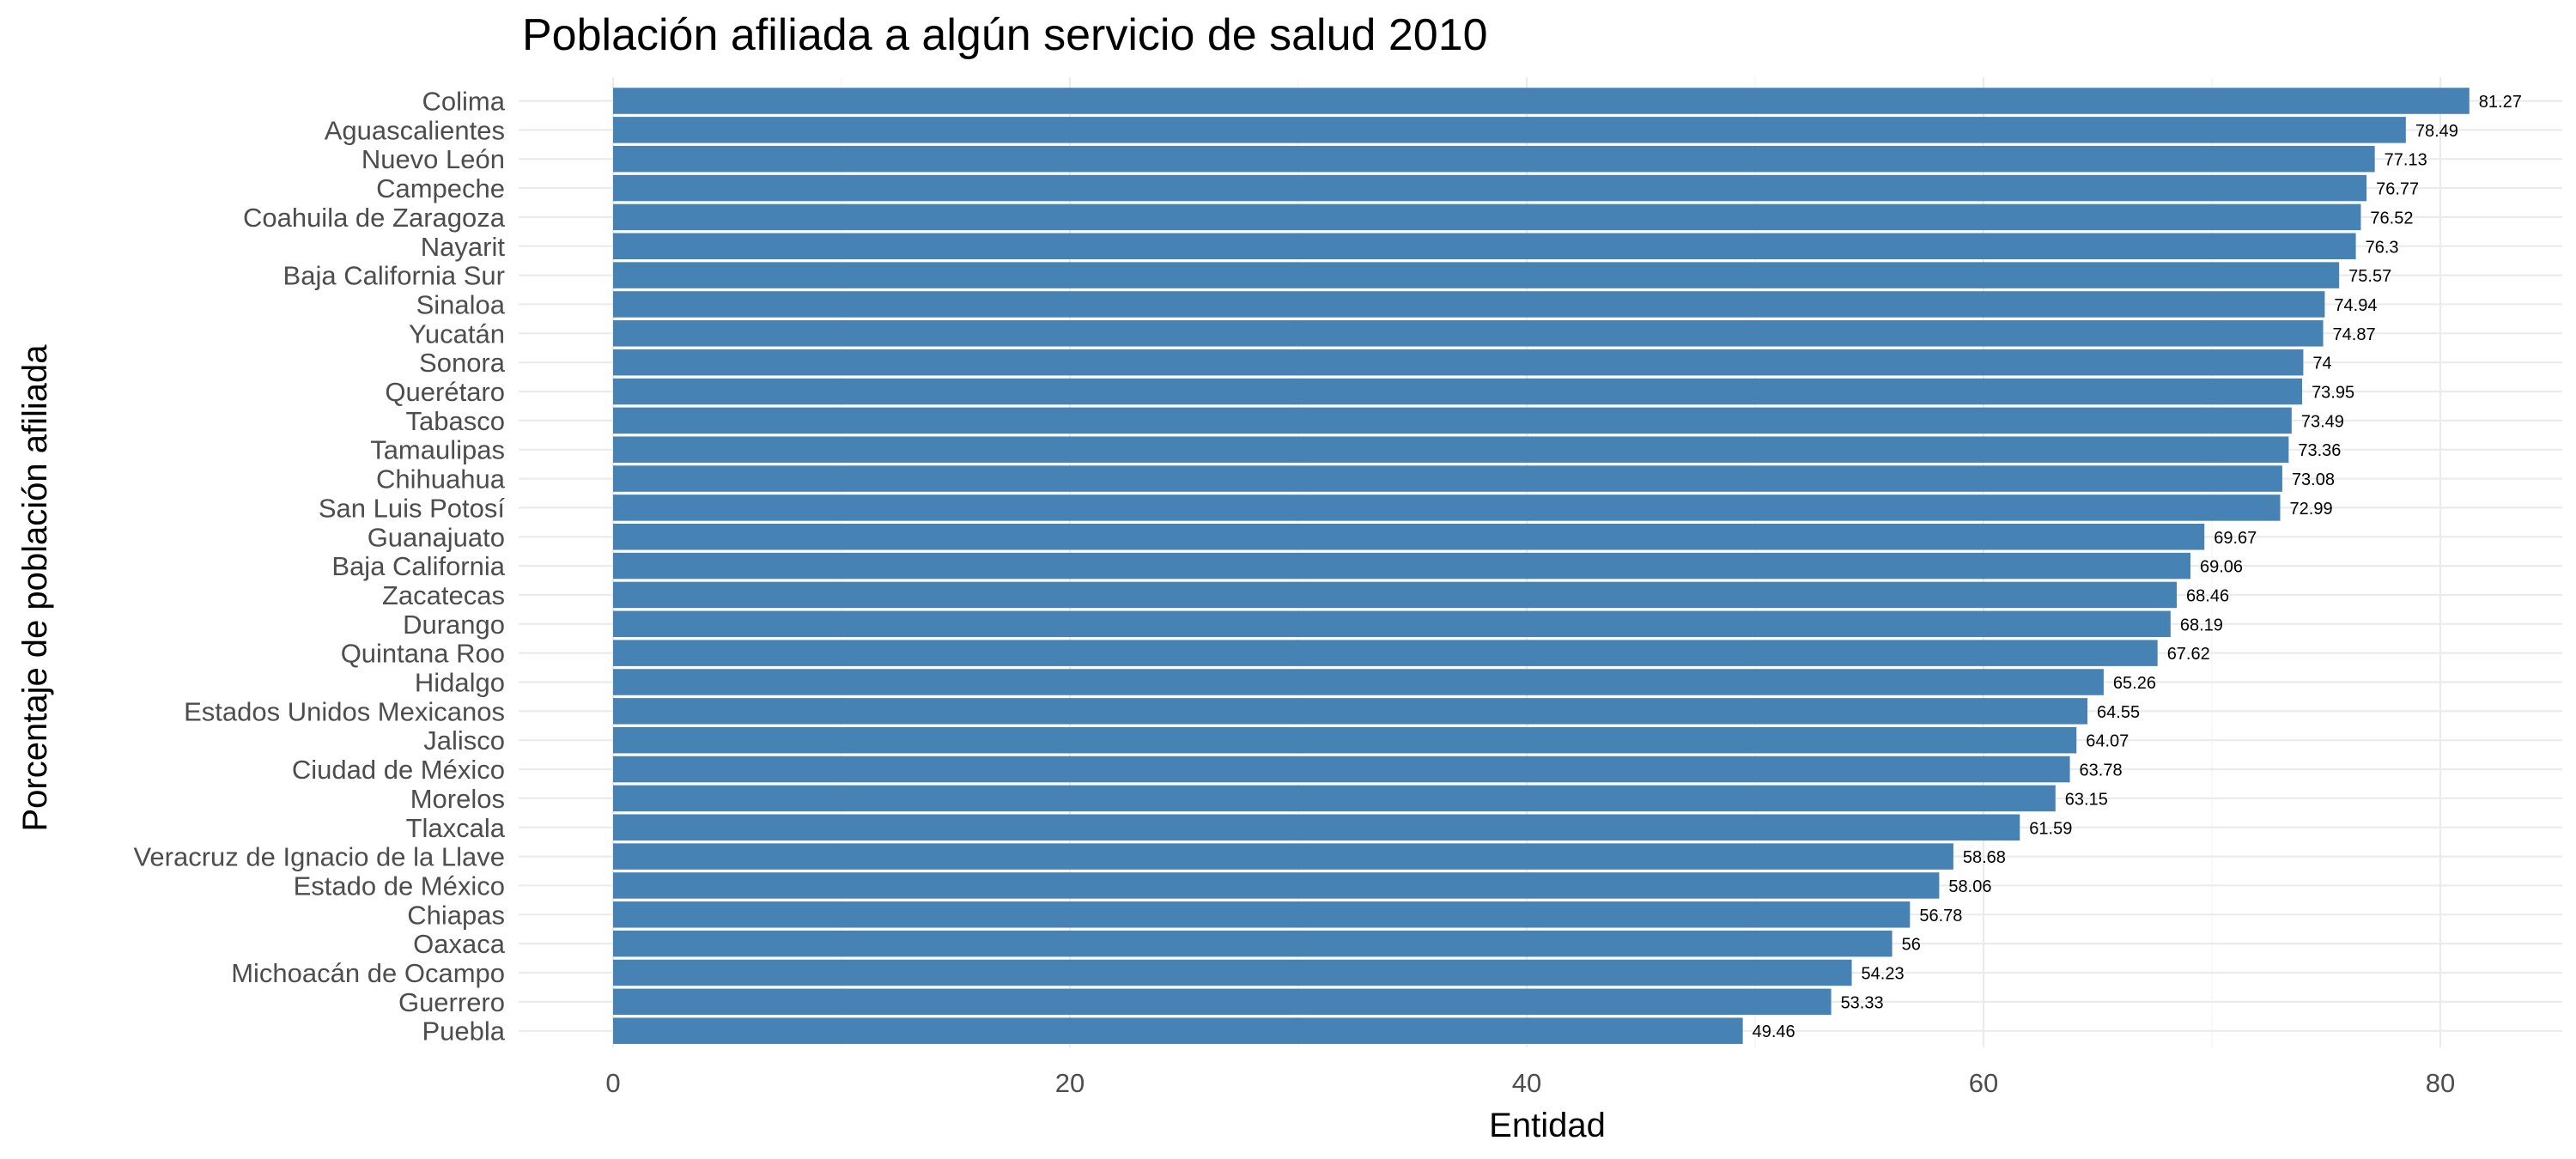 The height and width of the screenshot is (1159, 2576). What do you see at coordinates (399, 770) in the screenshot?
I see `category-label: Ciudad de México` at bounding box center [399, 770].